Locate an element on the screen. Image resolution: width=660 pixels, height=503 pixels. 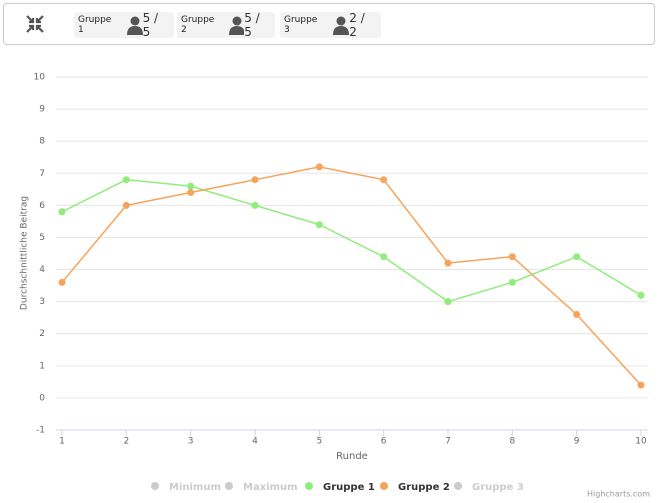
legend-item: Maximum is located at coordinates (261, 487).